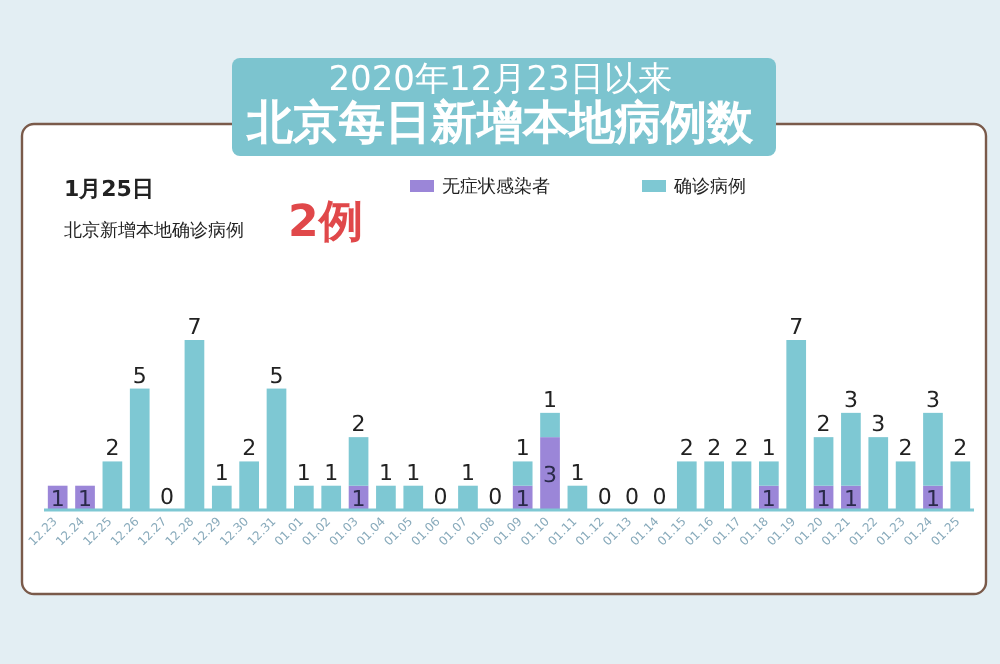 This screenshot has height=664, width=1000. Describe the element at coordinates (325, 223) in the screenshot. I see `text: 2例` at that location.